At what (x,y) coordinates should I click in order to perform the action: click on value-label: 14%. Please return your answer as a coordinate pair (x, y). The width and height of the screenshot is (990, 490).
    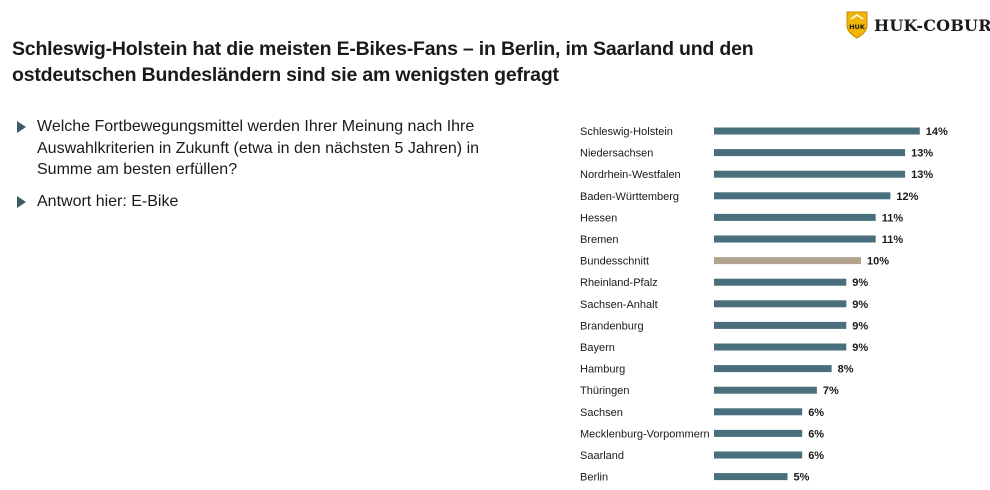
    Looking at the image, I should click on (937, 132).